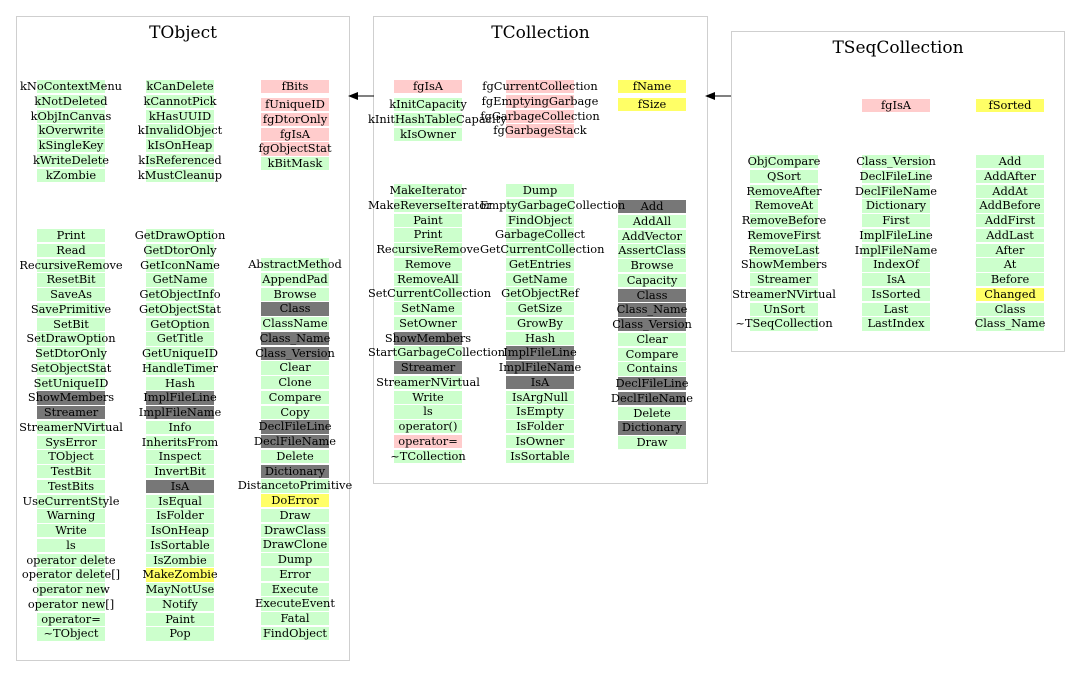 The width and height of the screenshot is (1080, 687). What do you see at coordinates (180, 249) in the screenshot?
I see `member-label: GetDtorOnly` at bounding box center [180, 249].